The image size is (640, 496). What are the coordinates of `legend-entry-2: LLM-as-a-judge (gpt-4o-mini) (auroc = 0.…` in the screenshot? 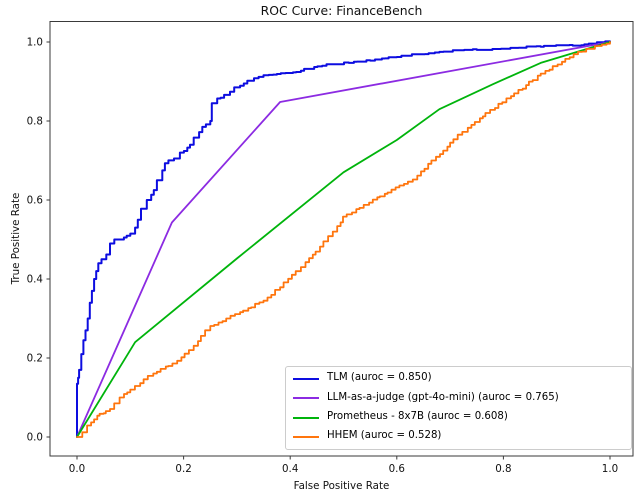 It's located at (462, 398).